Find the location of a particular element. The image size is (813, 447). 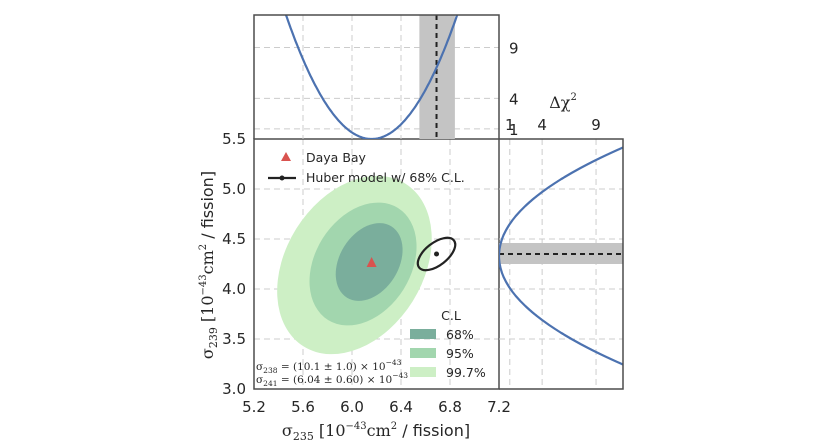

huber-ellipse is located at coordinates (436, 254).